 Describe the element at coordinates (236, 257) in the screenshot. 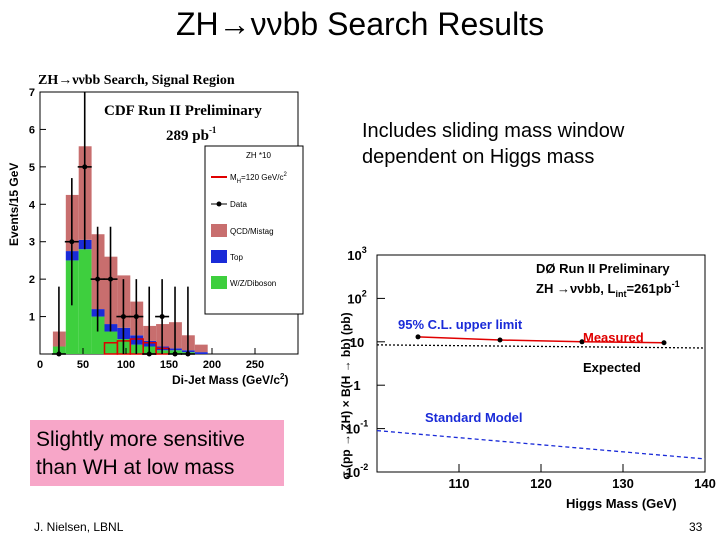

I see `legend-label-4: Top` at that location.